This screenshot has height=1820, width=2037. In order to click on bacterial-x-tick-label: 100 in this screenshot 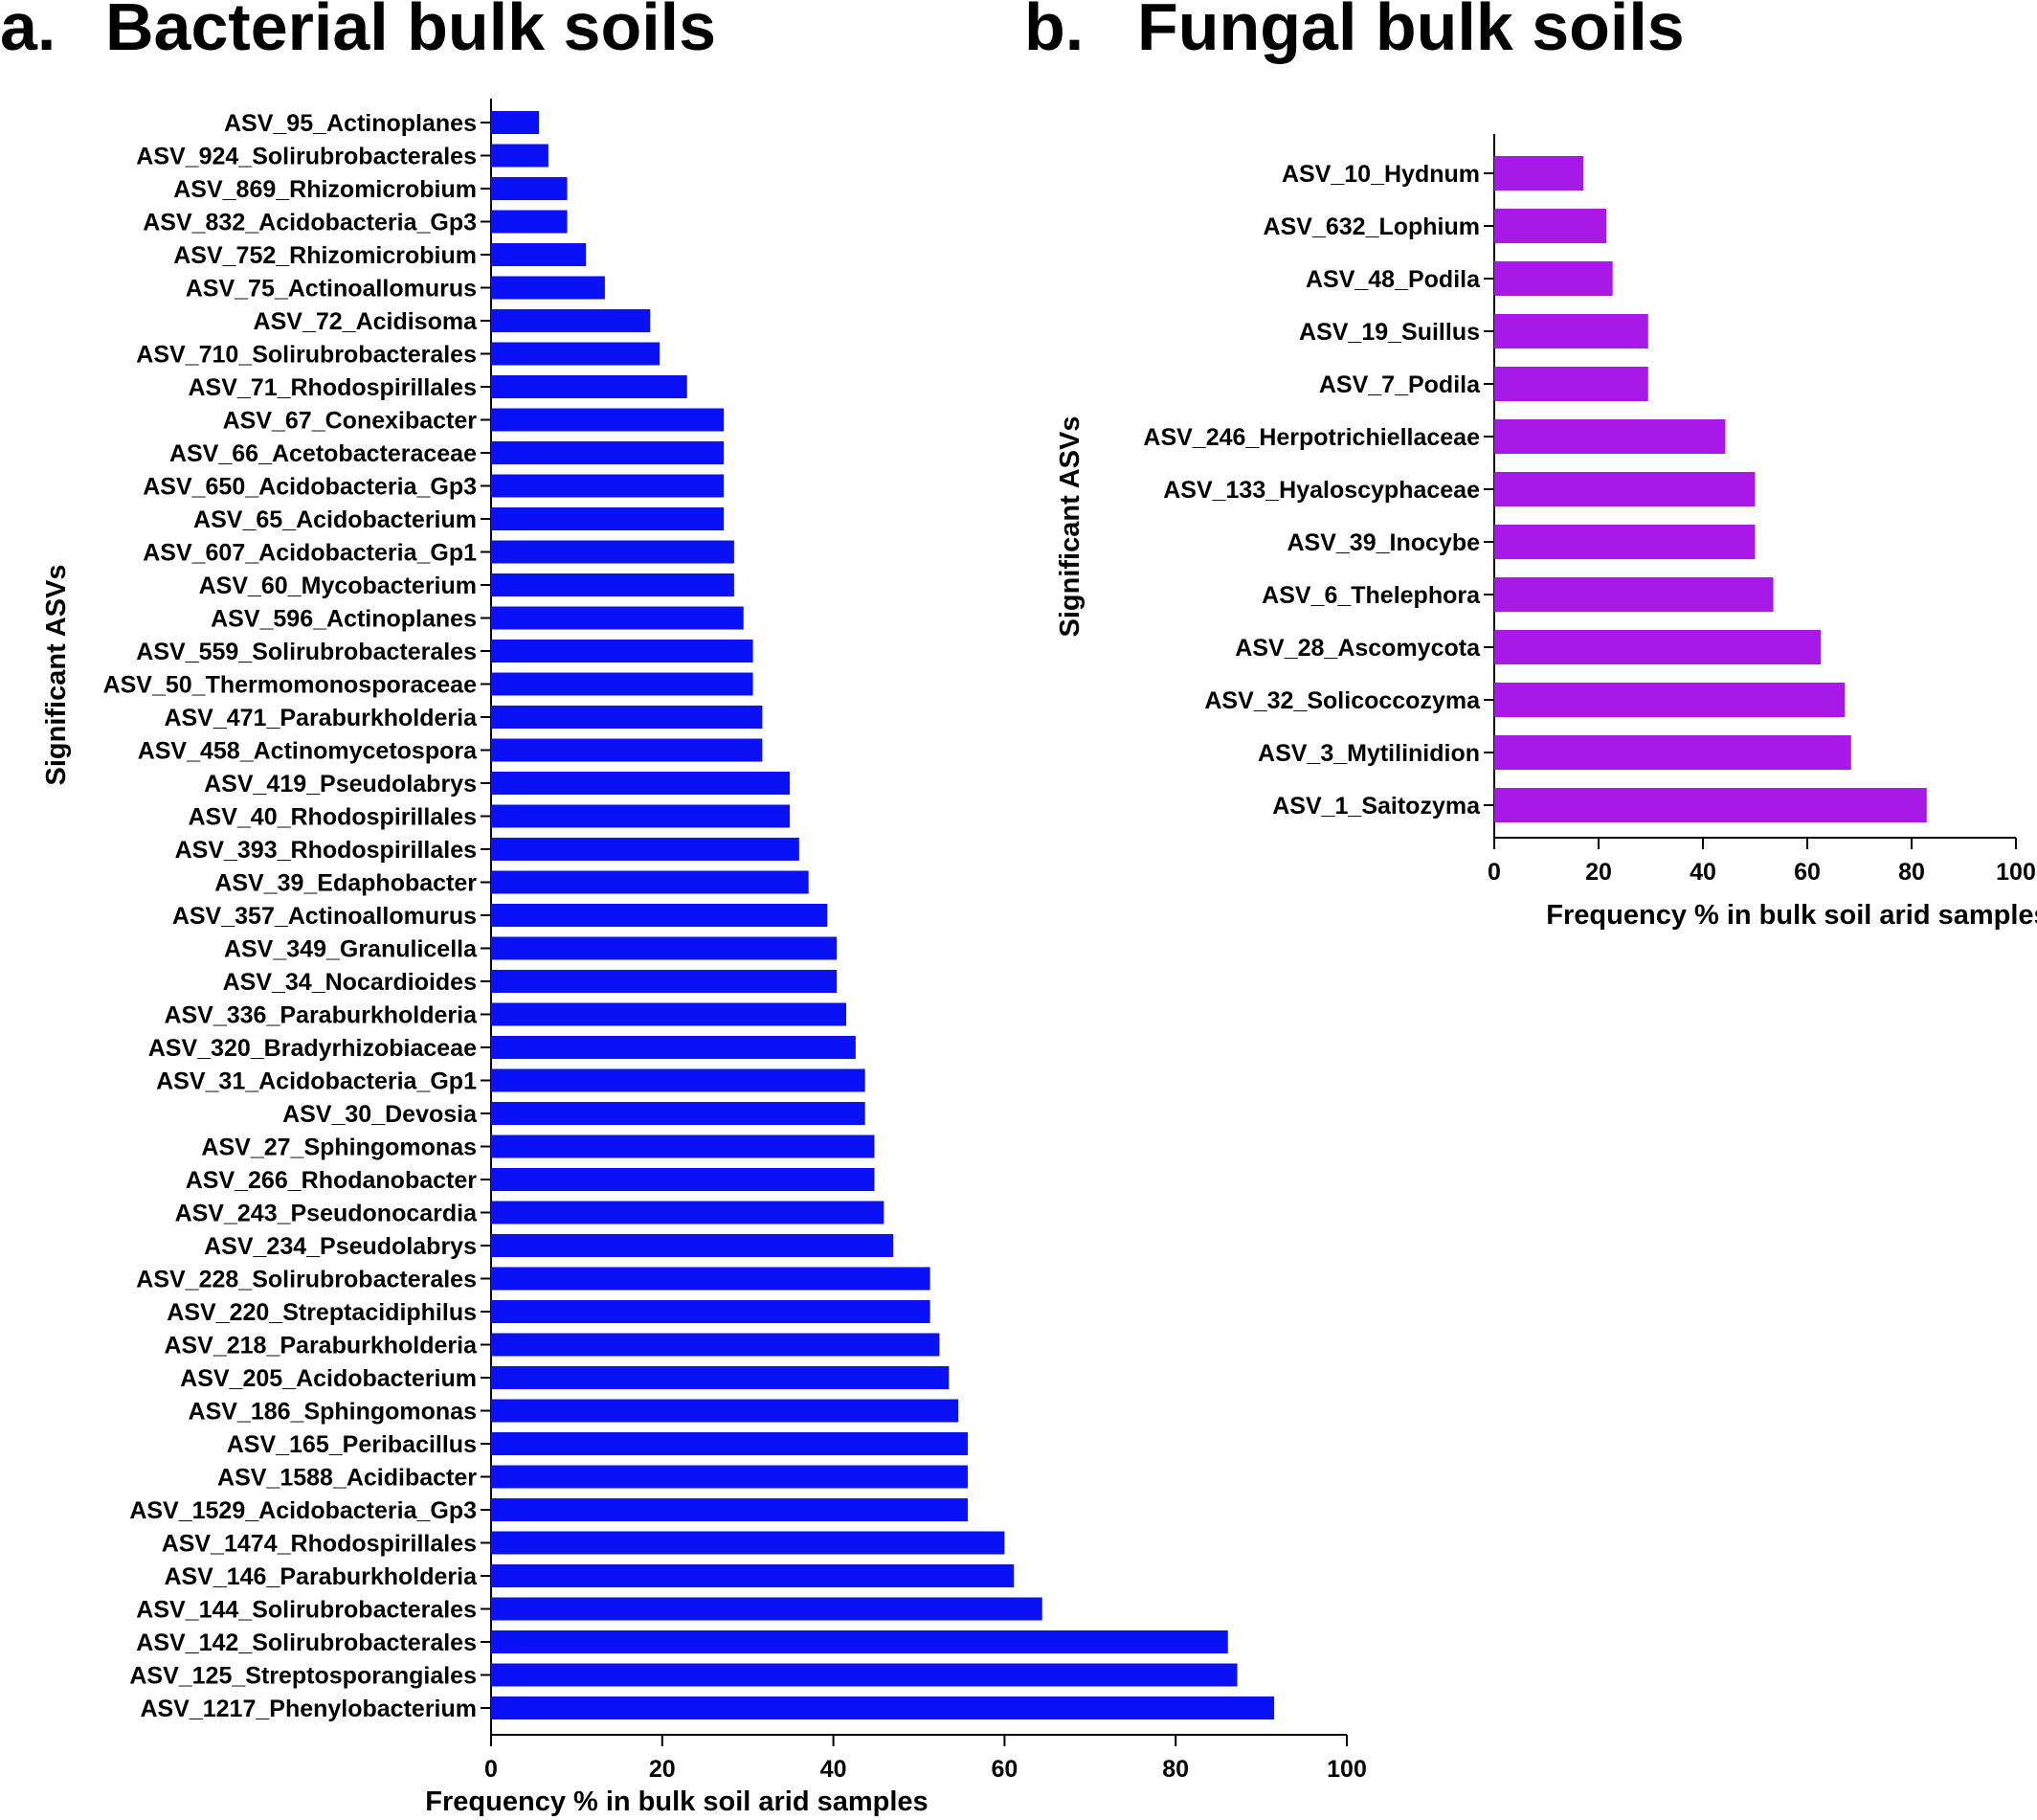, I will do `click(1347, 1770)`.